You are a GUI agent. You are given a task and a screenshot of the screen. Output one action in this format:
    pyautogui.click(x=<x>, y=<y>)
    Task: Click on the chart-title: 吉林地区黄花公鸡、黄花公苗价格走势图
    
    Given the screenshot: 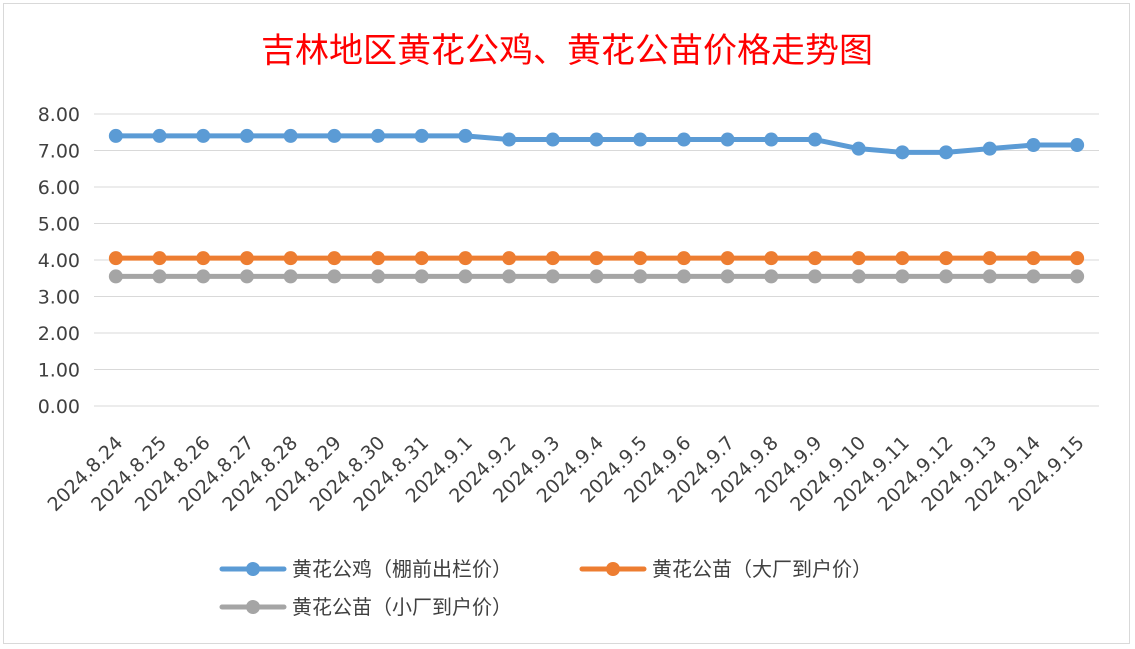 What is the action you would take?
    pyautogui.click(x=567, y=51)
    